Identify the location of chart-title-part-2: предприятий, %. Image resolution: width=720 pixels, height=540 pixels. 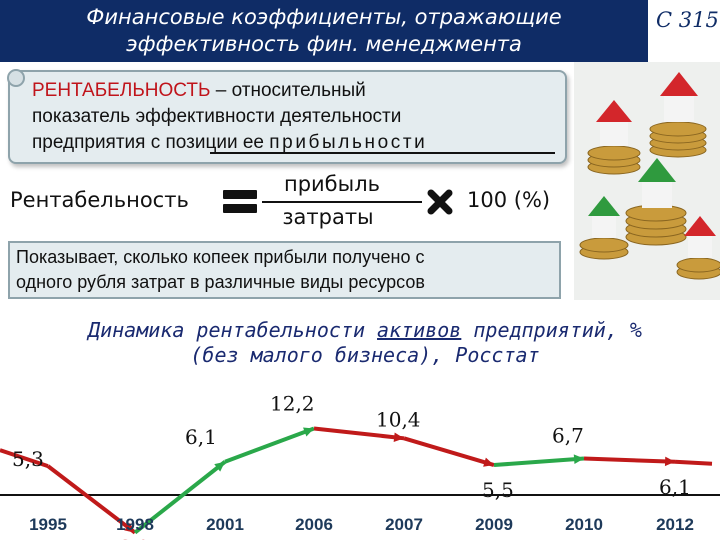
(551, 330).